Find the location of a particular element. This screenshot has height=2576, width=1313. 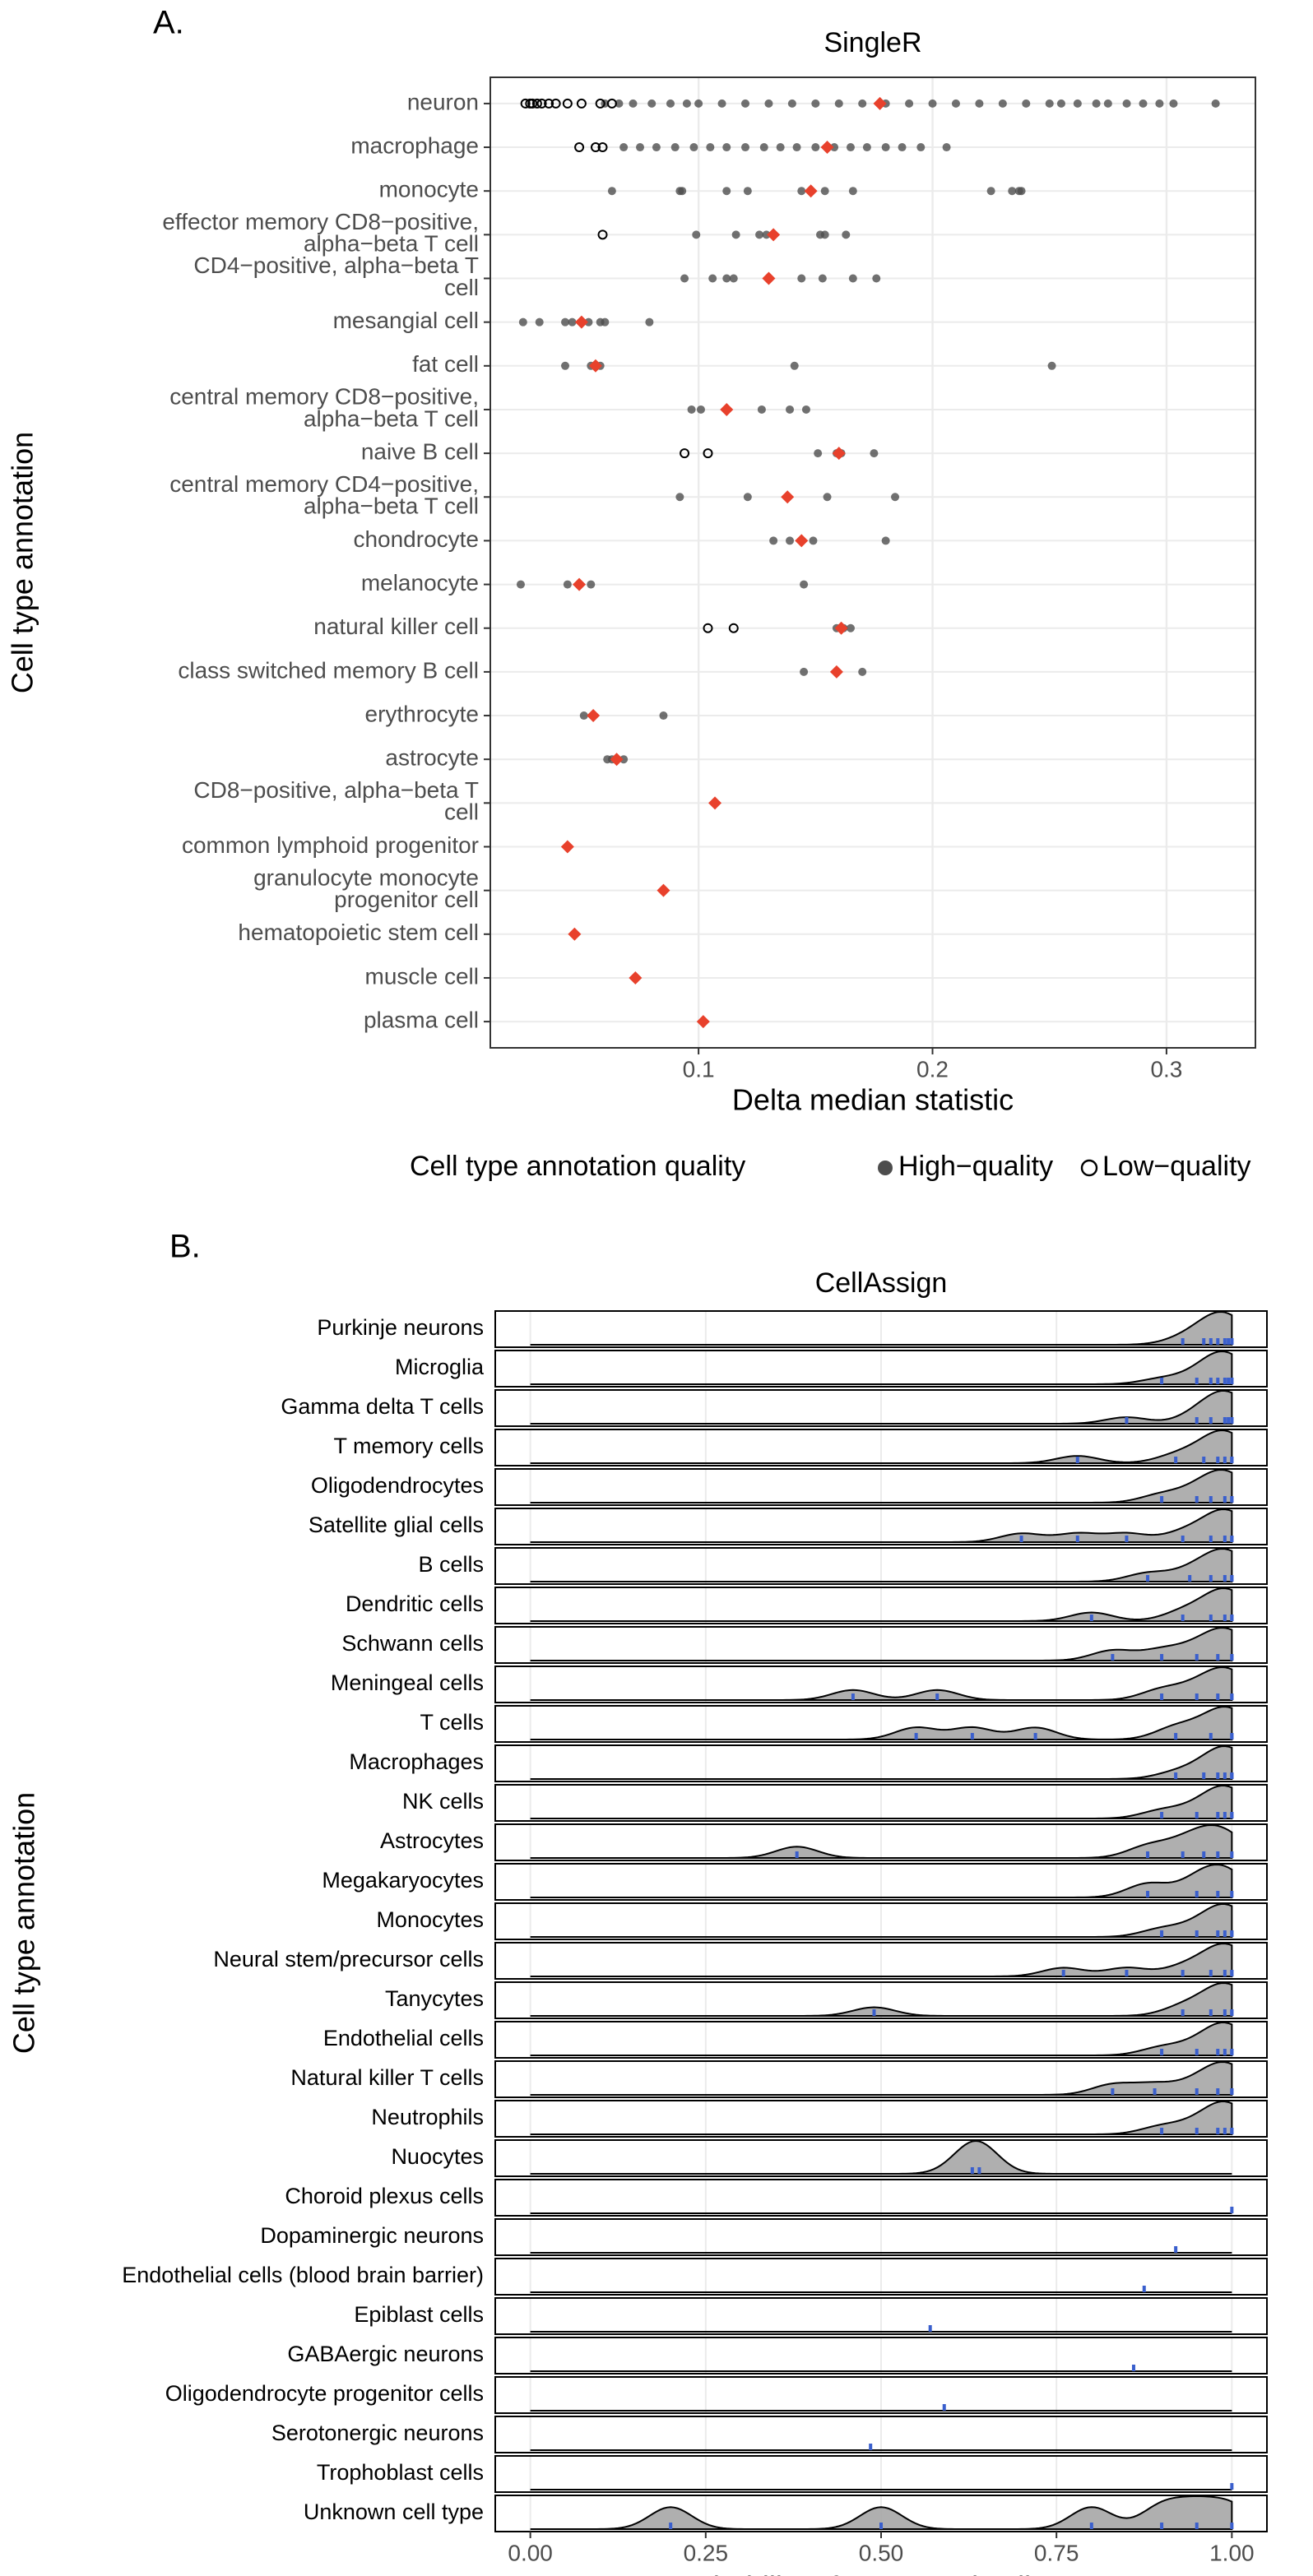

y-tick-label: mesangial cell is located at coordinates (406, 321).